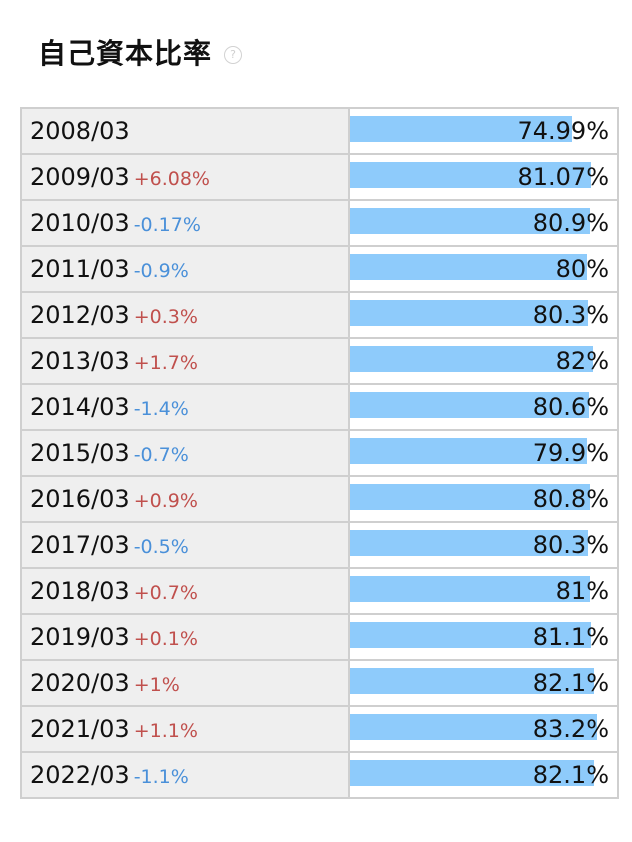  I want to click on ratio-value: 81.1%, so click(570, 637).